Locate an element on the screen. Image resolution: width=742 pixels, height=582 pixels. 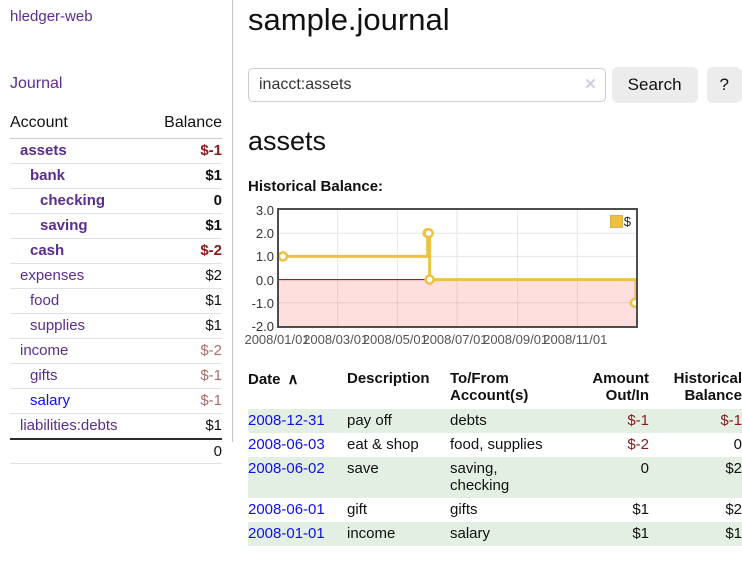
account-link: cash is located at coordinates (47, 250).